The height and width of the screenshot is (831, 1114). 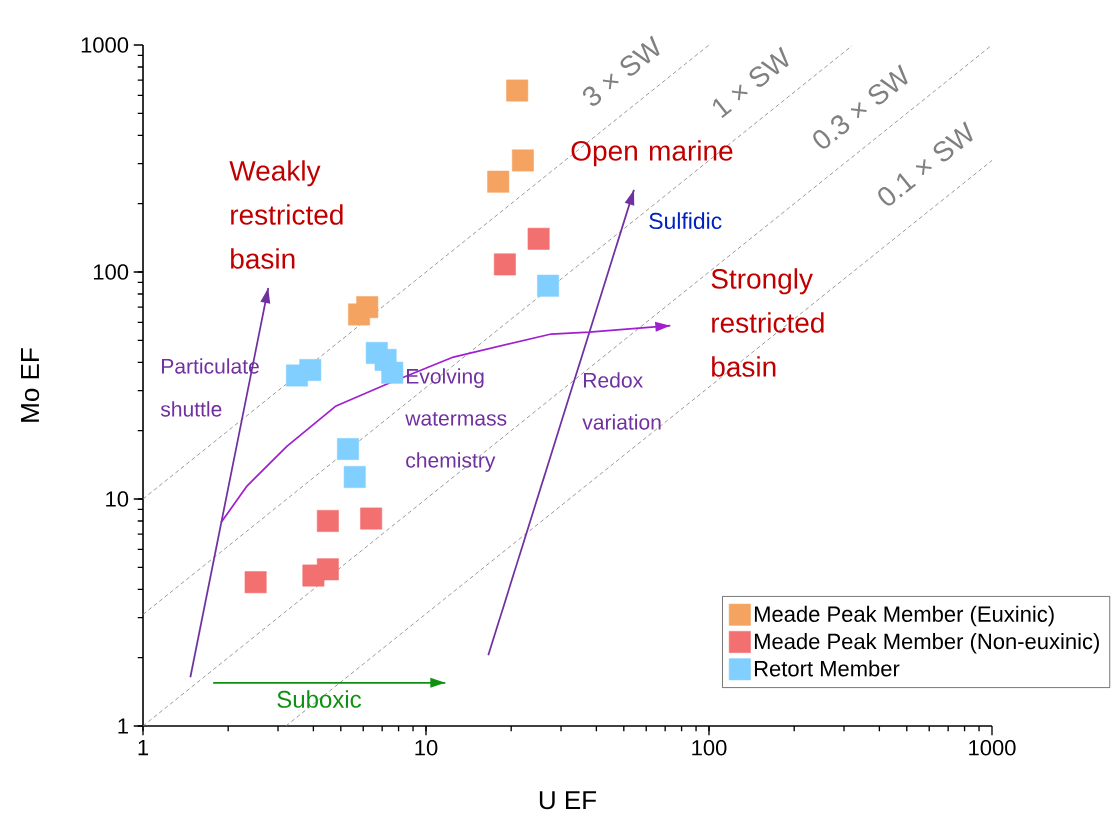 I want to click on y-tick-label: 10, so click(x=117, y=499).